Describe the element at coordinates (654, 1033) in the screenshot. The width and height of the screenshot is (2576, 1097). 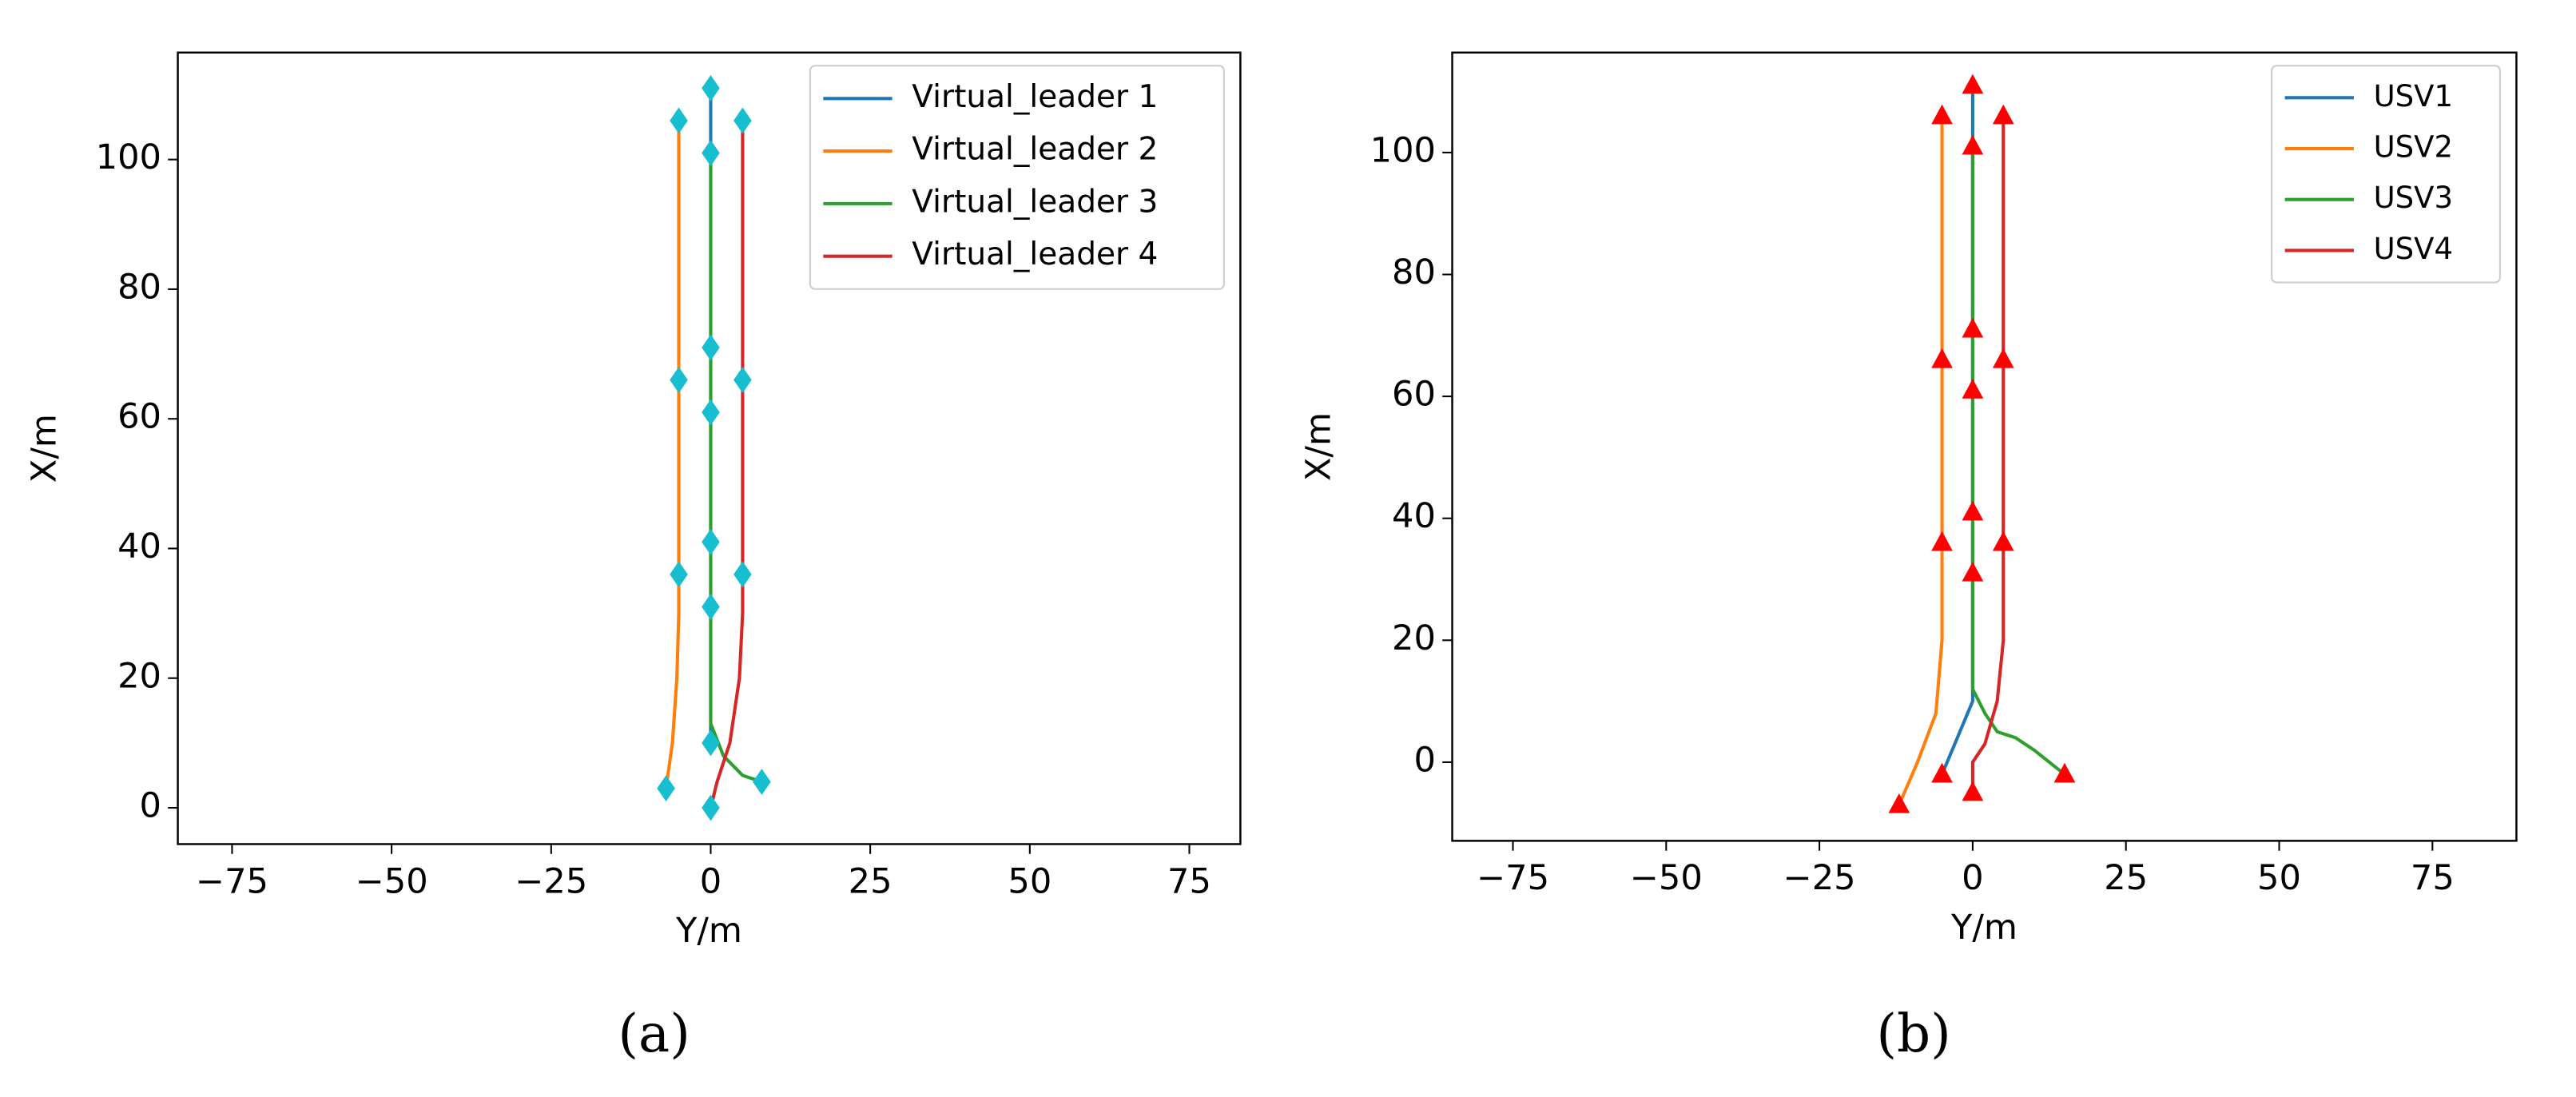
I see `caption: (a)` at that location.